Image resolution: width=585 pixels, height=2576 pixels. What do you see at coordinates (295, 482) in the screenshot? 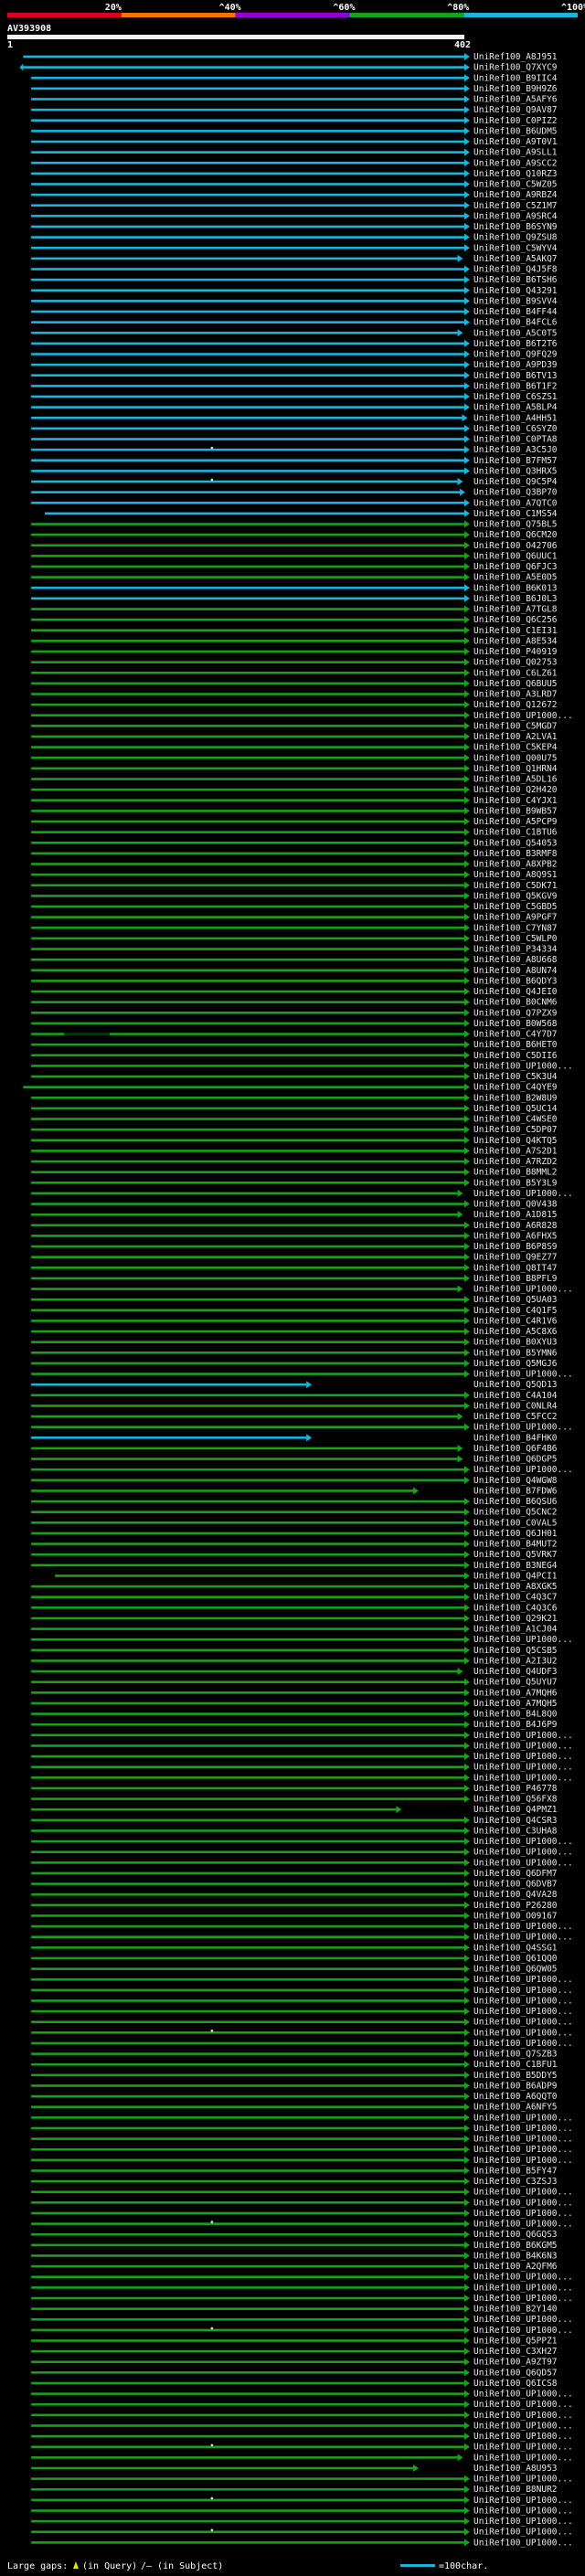
I see `hit-row: UniRef100_Q9C5P4` at bounding box center [295, 482].